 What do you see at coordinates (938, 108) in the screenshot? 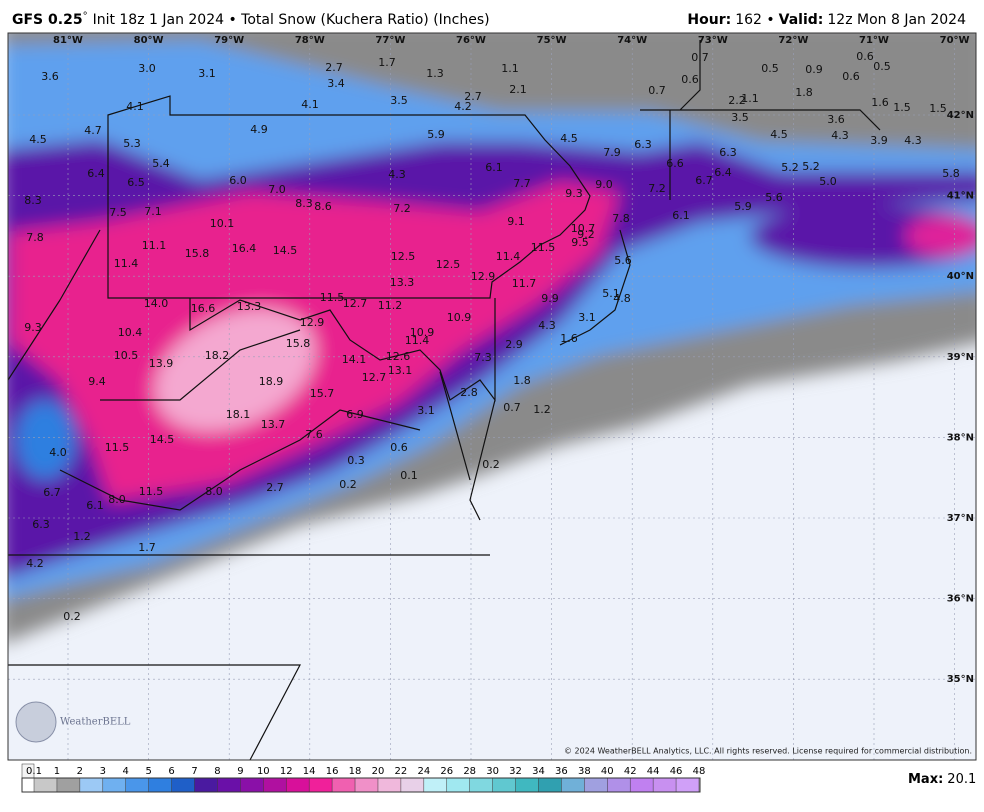
I see `snow-total: 1.5` at bounding box center [938, 108].